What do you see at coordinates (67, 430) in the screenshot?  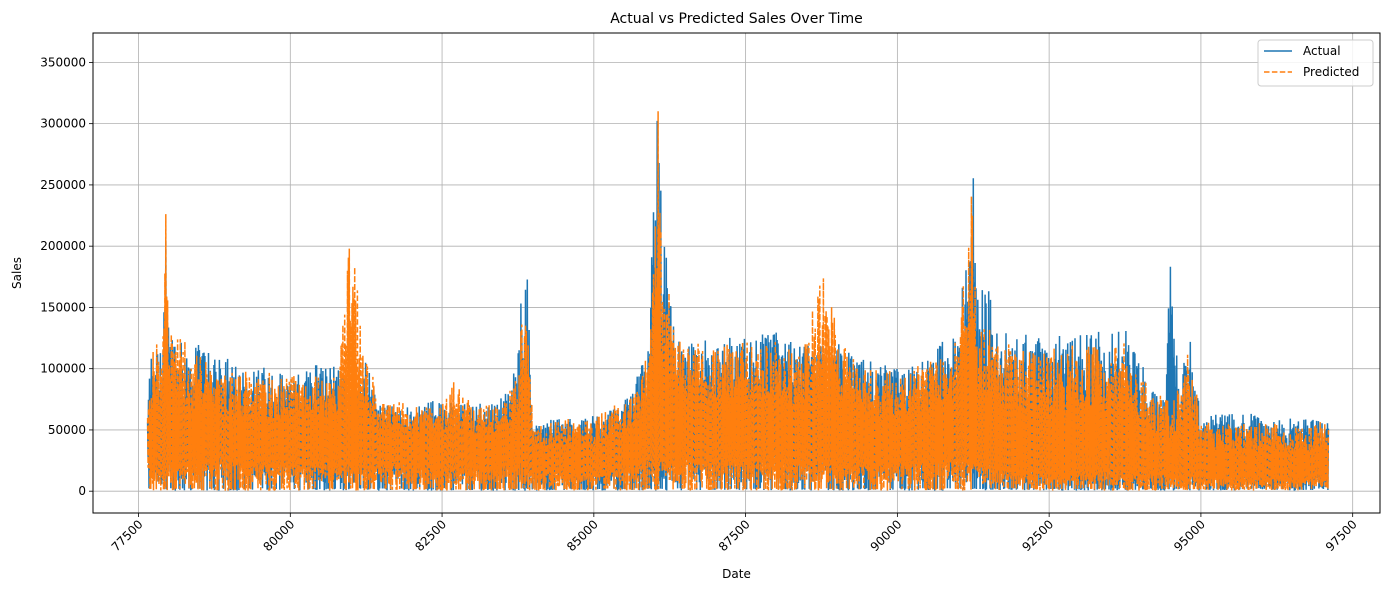 I see `y-tick-label: 50000` at bounding box center [67, 430].